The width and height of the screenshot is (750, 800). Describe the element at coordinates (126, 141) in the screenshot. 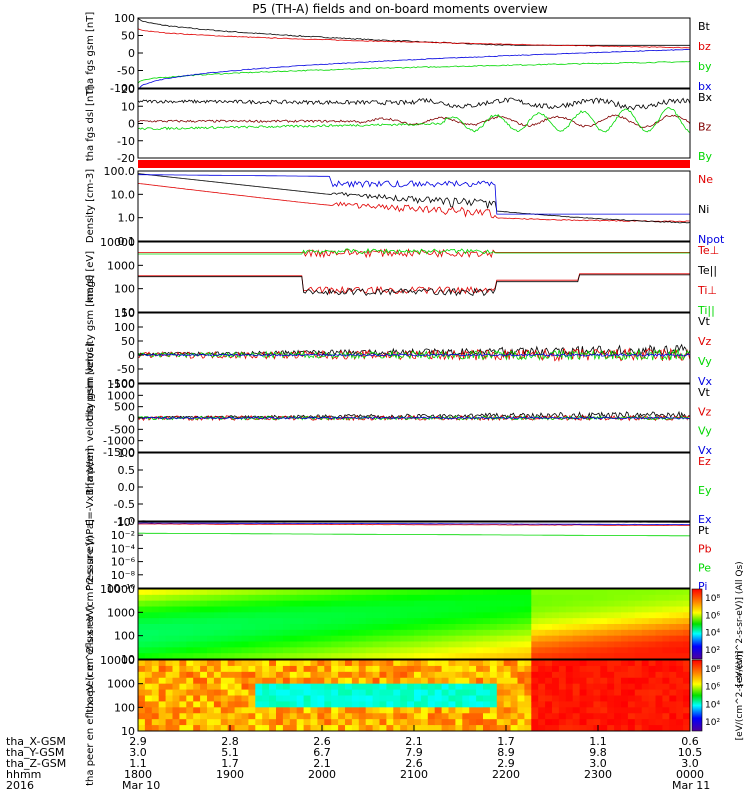

I see `ytick-label: -10` at that location.